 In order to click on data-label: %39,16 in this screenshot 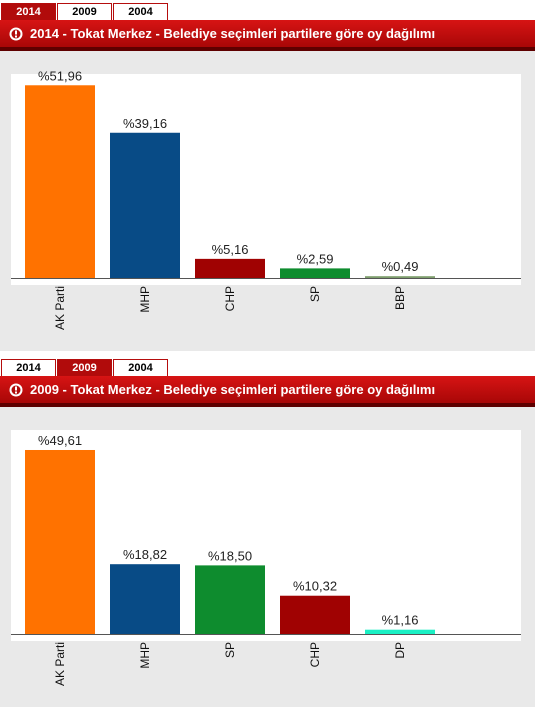, I will do `click(145, 123)`.